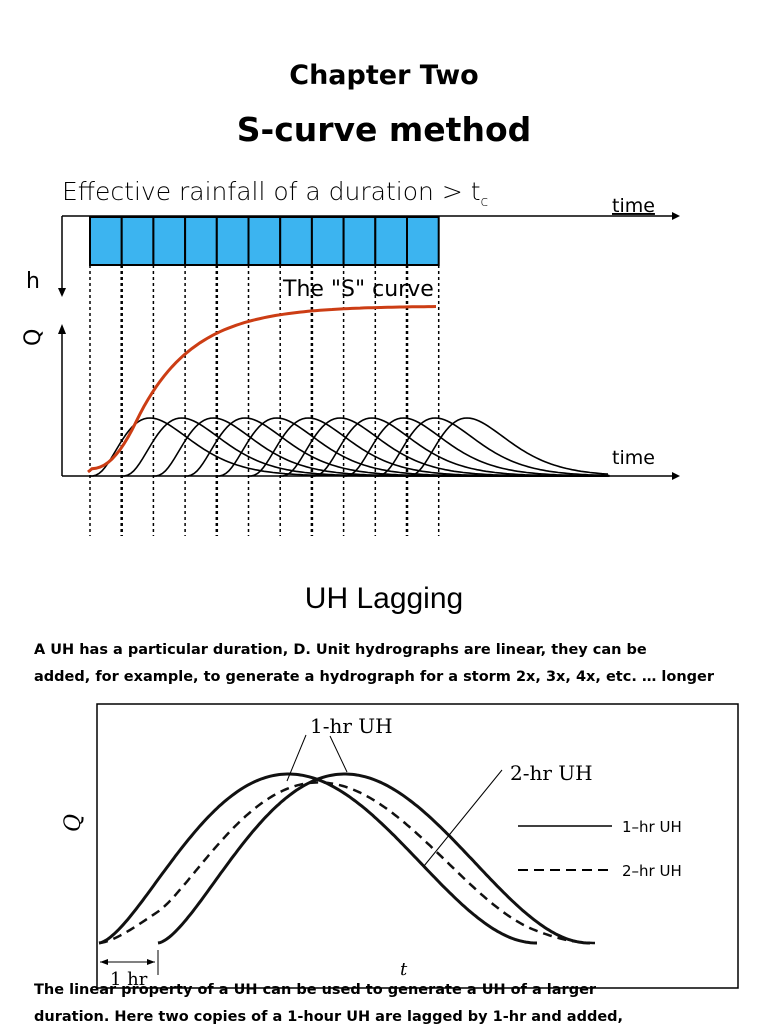 This screenshot has width=768, height=1031. Describe the element at coordinates (151, 962) in the screenshot. I see `lag-arrow-right` at that location.